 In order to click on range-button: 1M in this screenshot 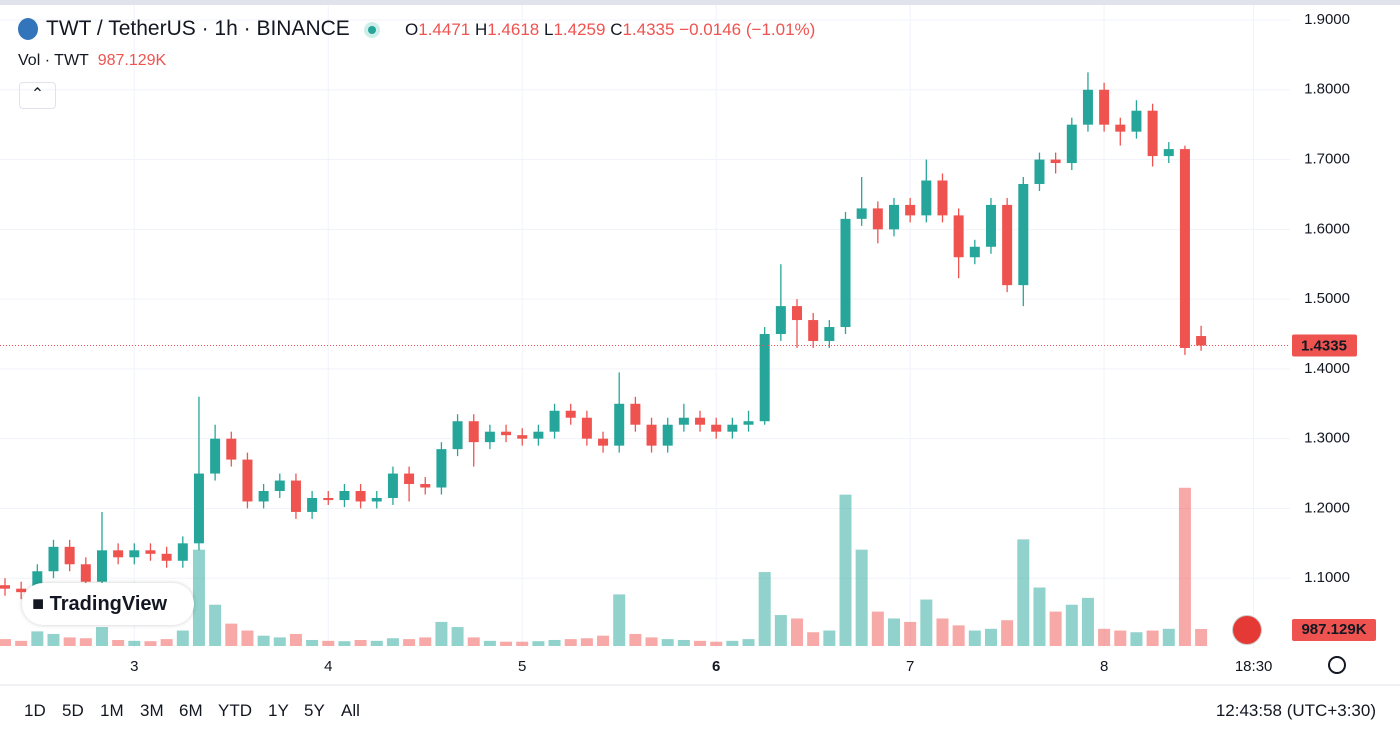, I will do `click(112, 710)`.